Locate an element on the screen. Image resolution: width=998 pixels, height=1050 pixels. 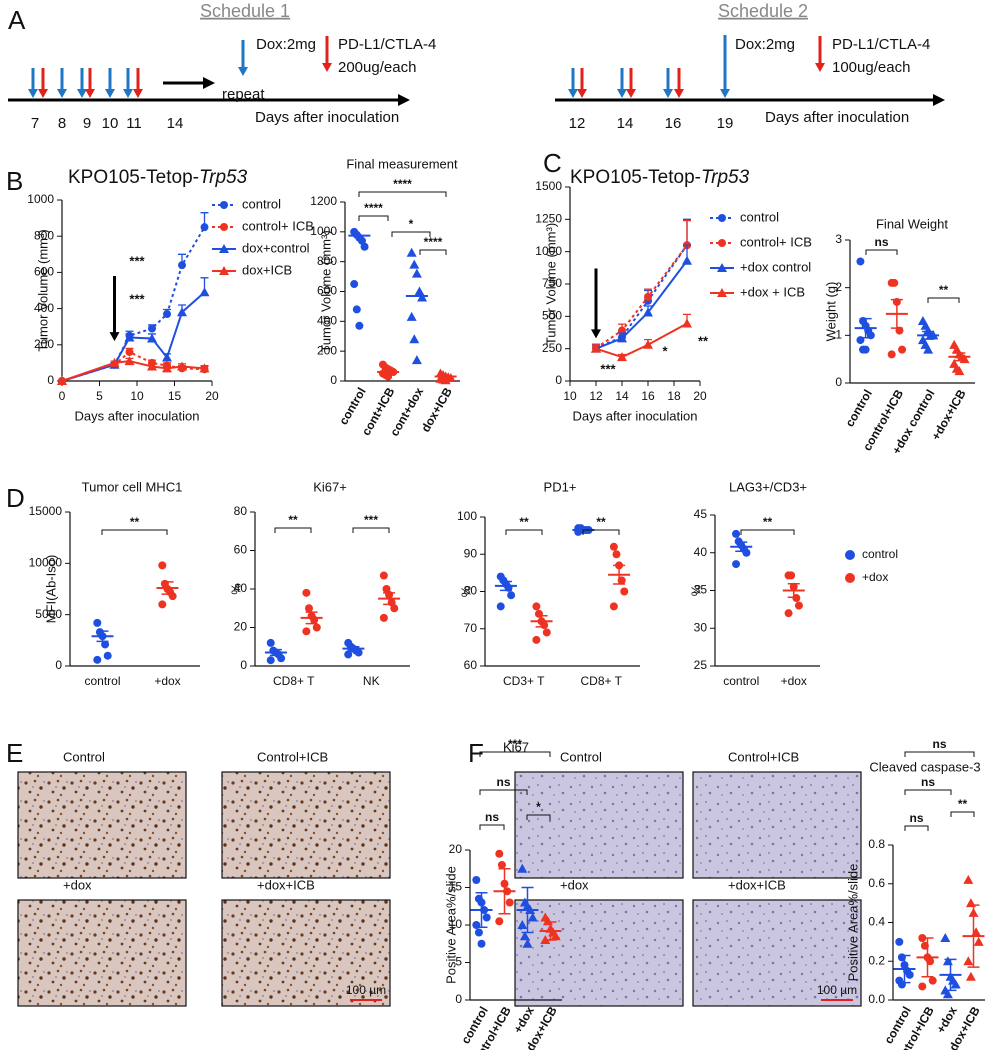
title-part: KPO105-Tetop- is located at coordinates (133, 177).